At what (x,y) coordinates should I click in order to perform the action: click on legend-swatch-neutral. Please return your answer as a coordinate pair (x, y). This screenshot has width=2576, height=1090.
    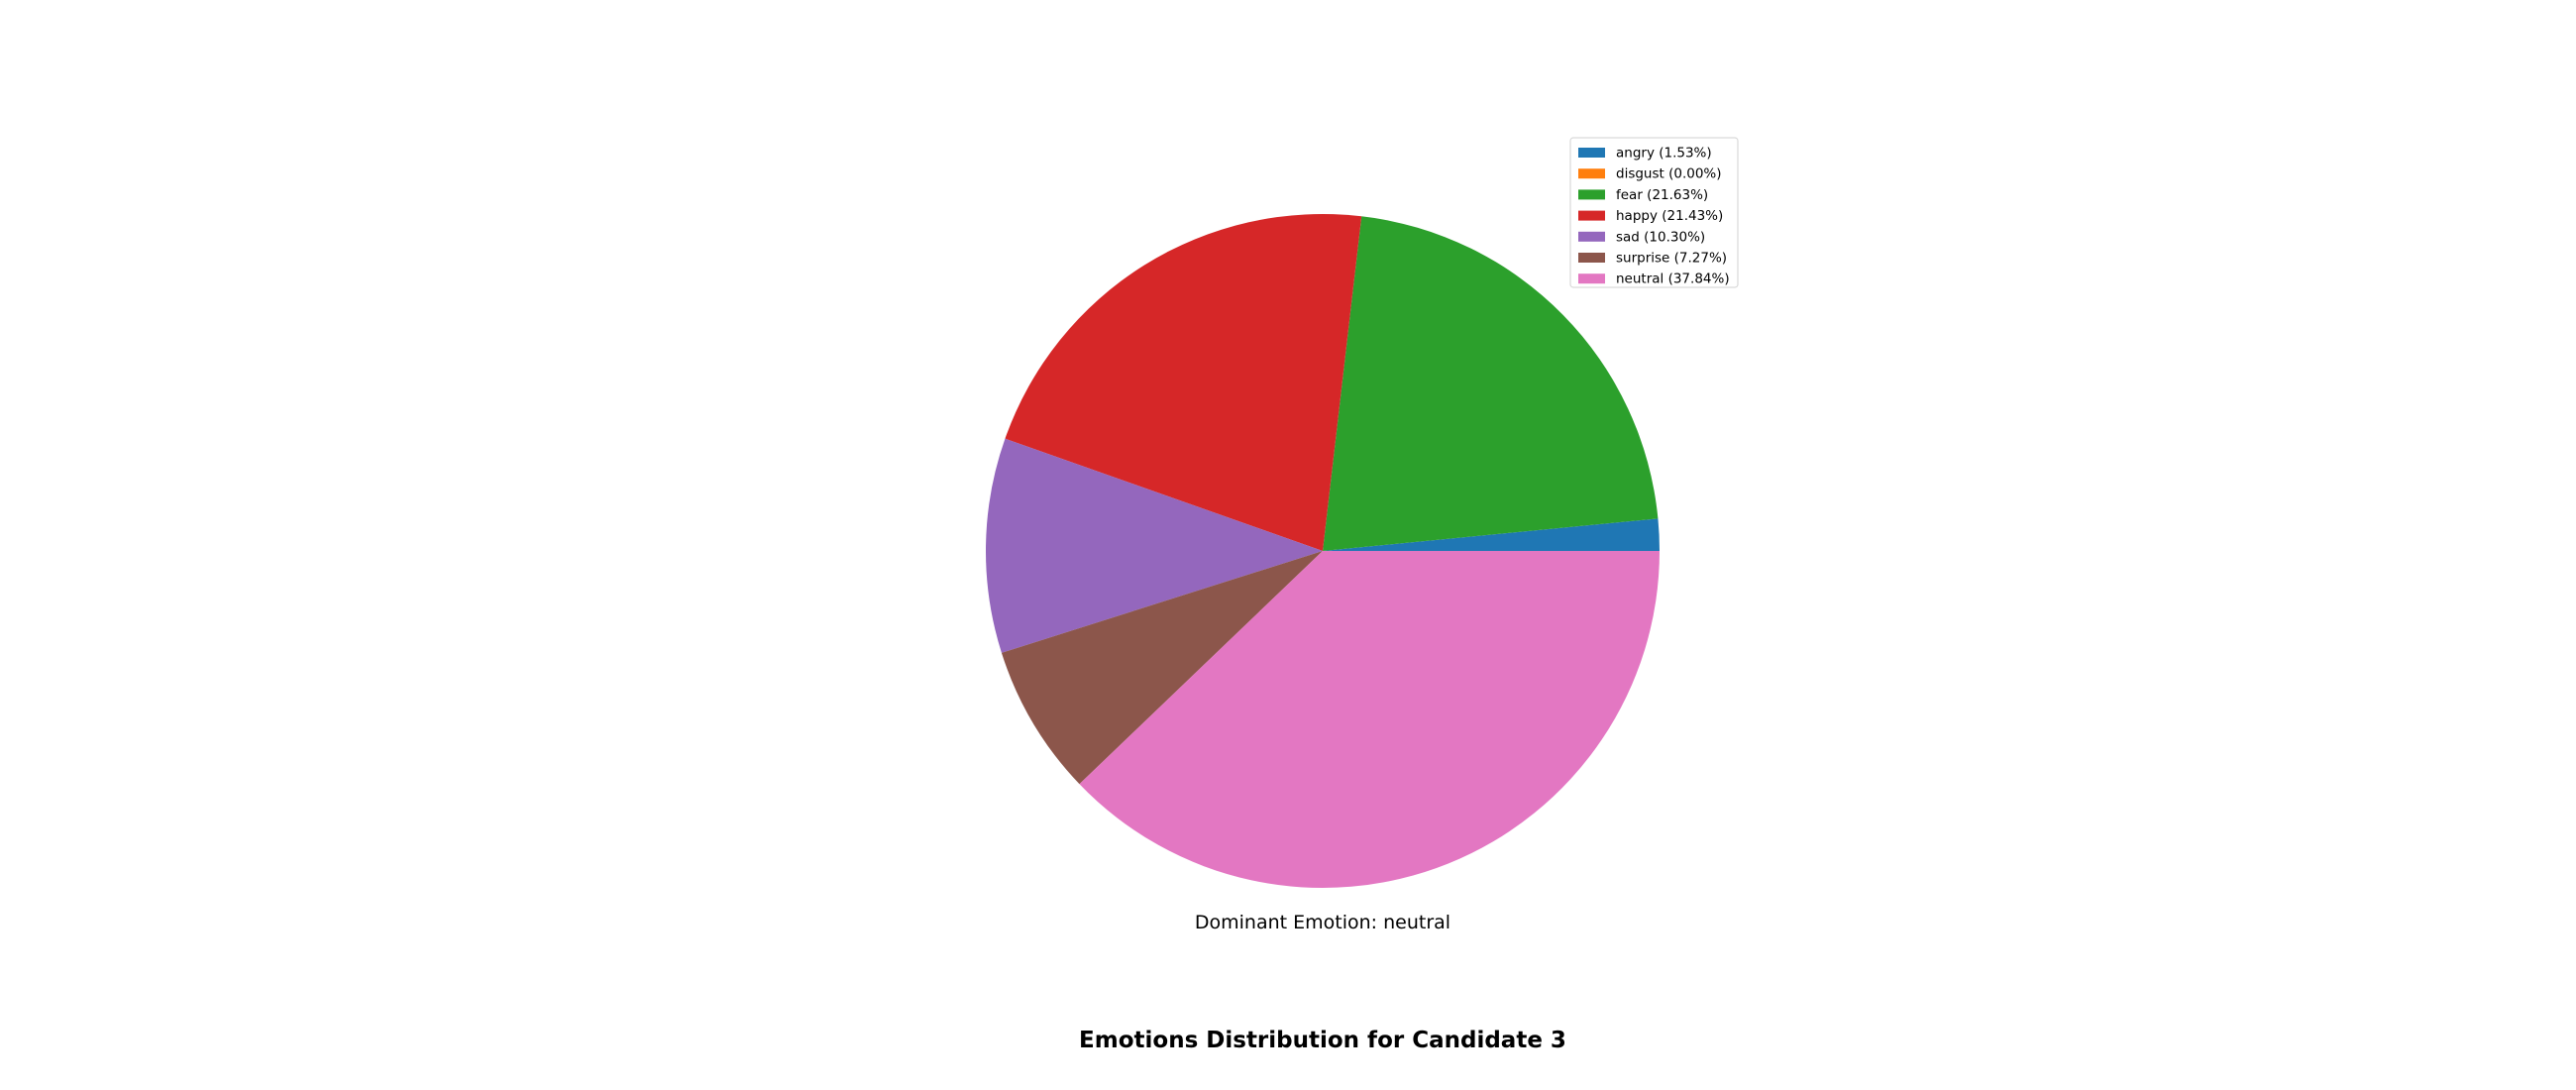
    Looking at the image, I should click on (1591, 278).